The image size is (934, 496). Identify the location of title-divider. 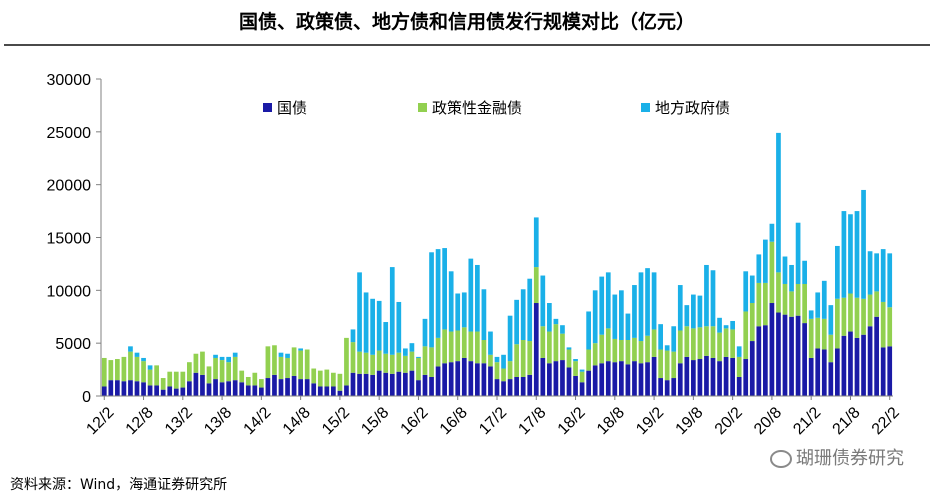
(467, 45).